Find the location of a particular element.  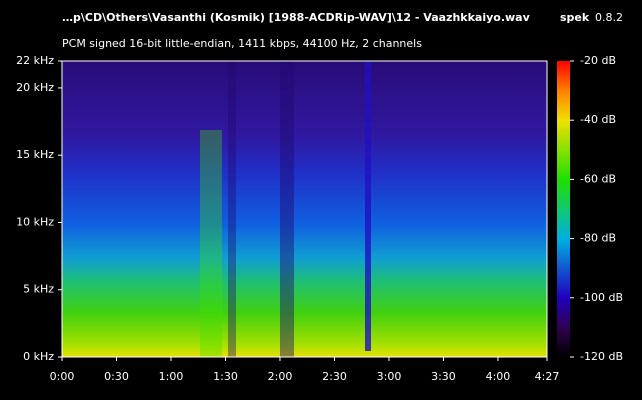

app-name: spek is located at coordinates (575, 17).